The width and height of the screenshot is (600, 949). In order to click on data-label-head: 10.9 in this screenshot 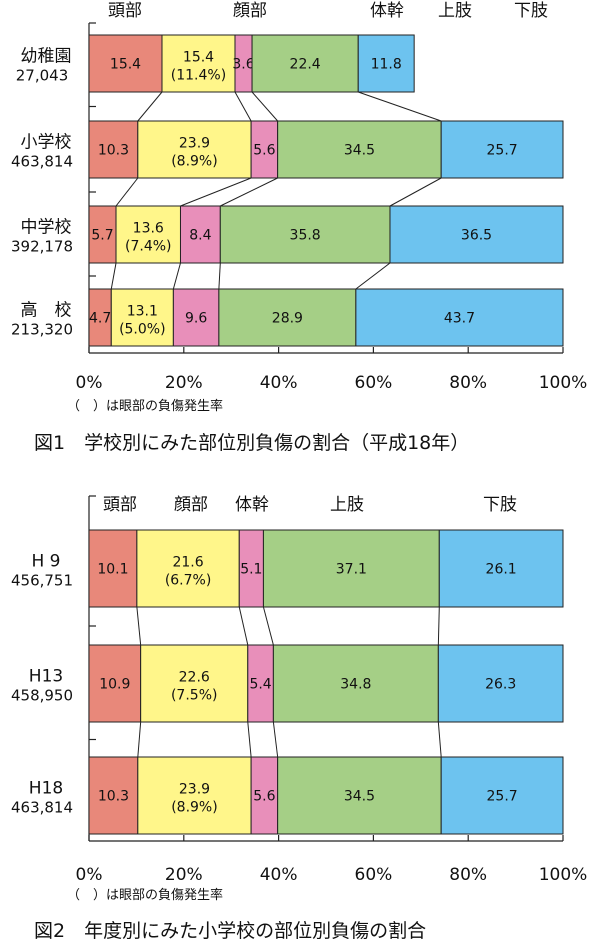, I will do `click(114, 685)`.